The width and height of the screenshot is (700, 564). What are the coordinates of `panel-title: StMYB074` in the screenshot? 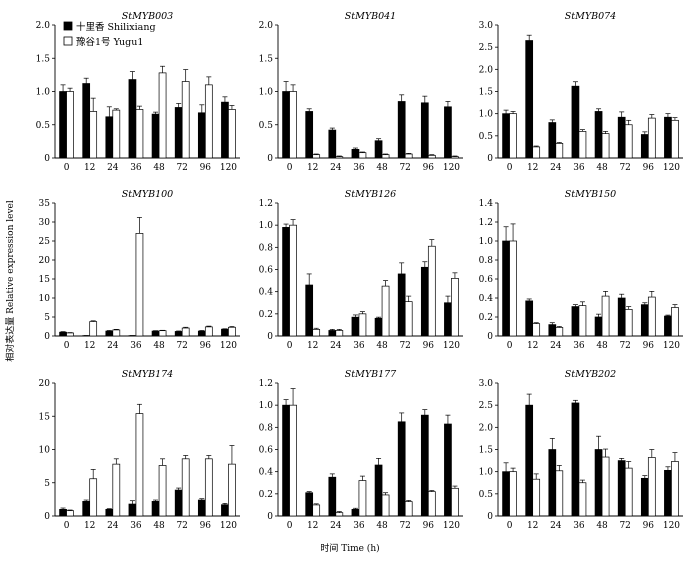 It's located at (590, 16).